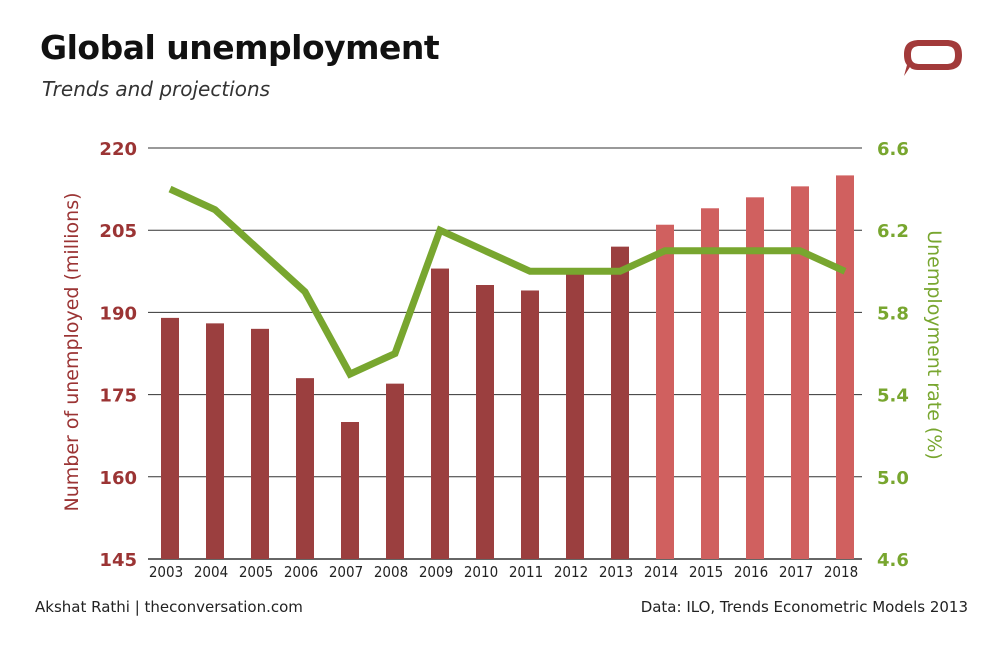 The width and height of the screenshot is (1000, 646). Describe the element at coordinates (156, 89) in the screenshot. I see `chart-subtitle: Trends and projections` at that location.